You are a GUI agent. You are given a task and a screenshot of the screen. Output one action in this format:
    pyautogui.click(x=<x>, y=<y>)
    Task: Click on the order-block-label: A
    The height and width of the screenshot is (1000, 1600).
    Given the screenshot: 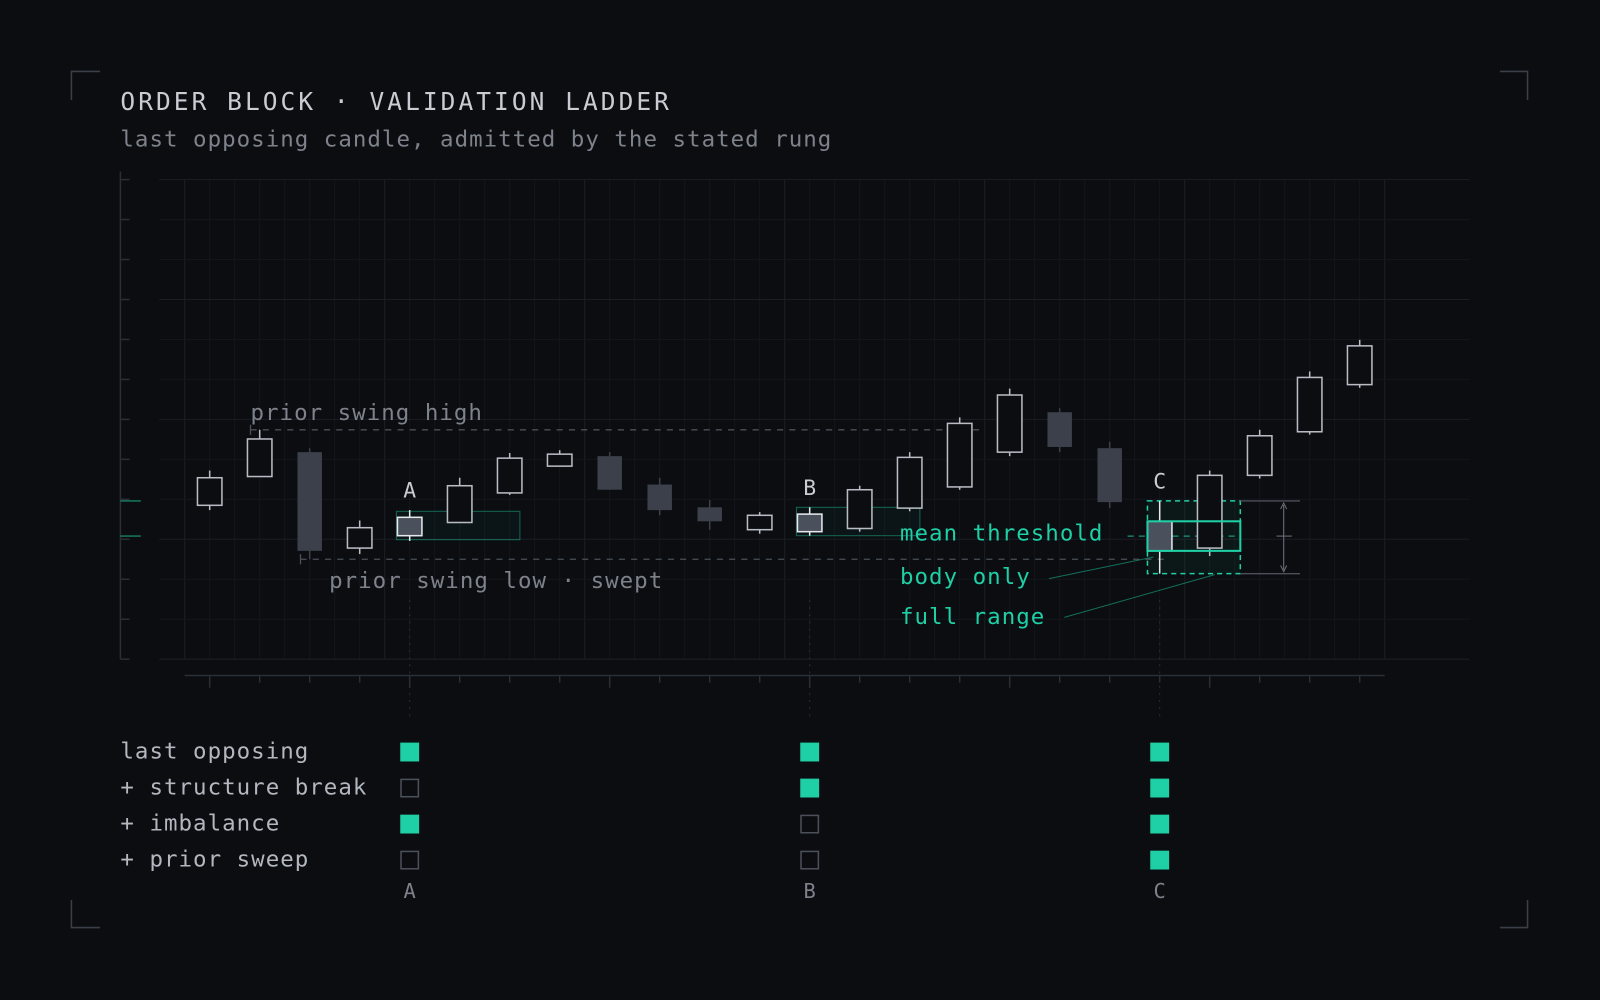 What is the action you would take?
    pyautogui.click(x=409, y=491)
    